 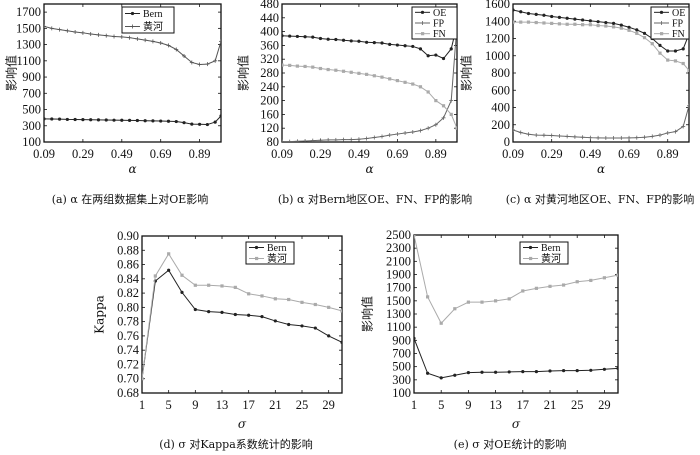 I want to click on y-tick-label: 1900, so click(x=398, y=275).